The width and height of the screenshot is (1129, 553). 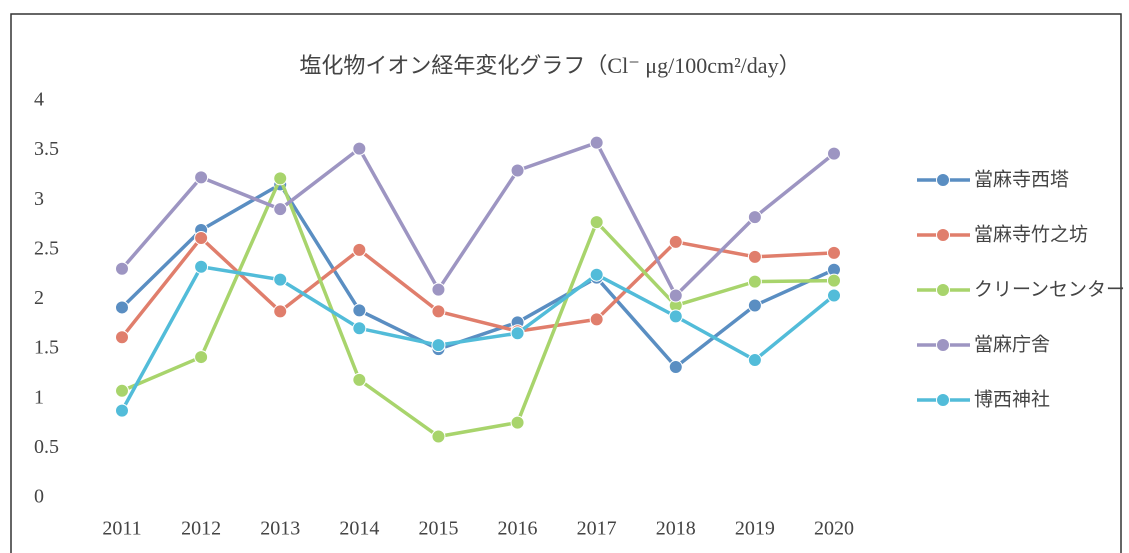 I want to click on chart-title: 塩化物イオン経年変化グラフ（Cl⁻ μg/100cm²/day）, so click(x=549, y=65).